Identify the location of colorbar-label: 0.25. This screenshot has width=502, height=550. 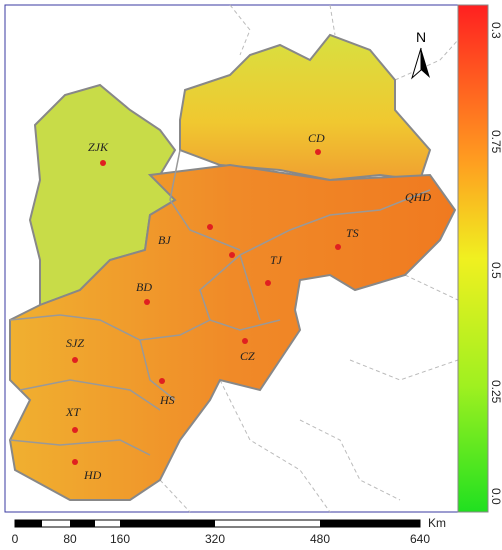
(495, 392).